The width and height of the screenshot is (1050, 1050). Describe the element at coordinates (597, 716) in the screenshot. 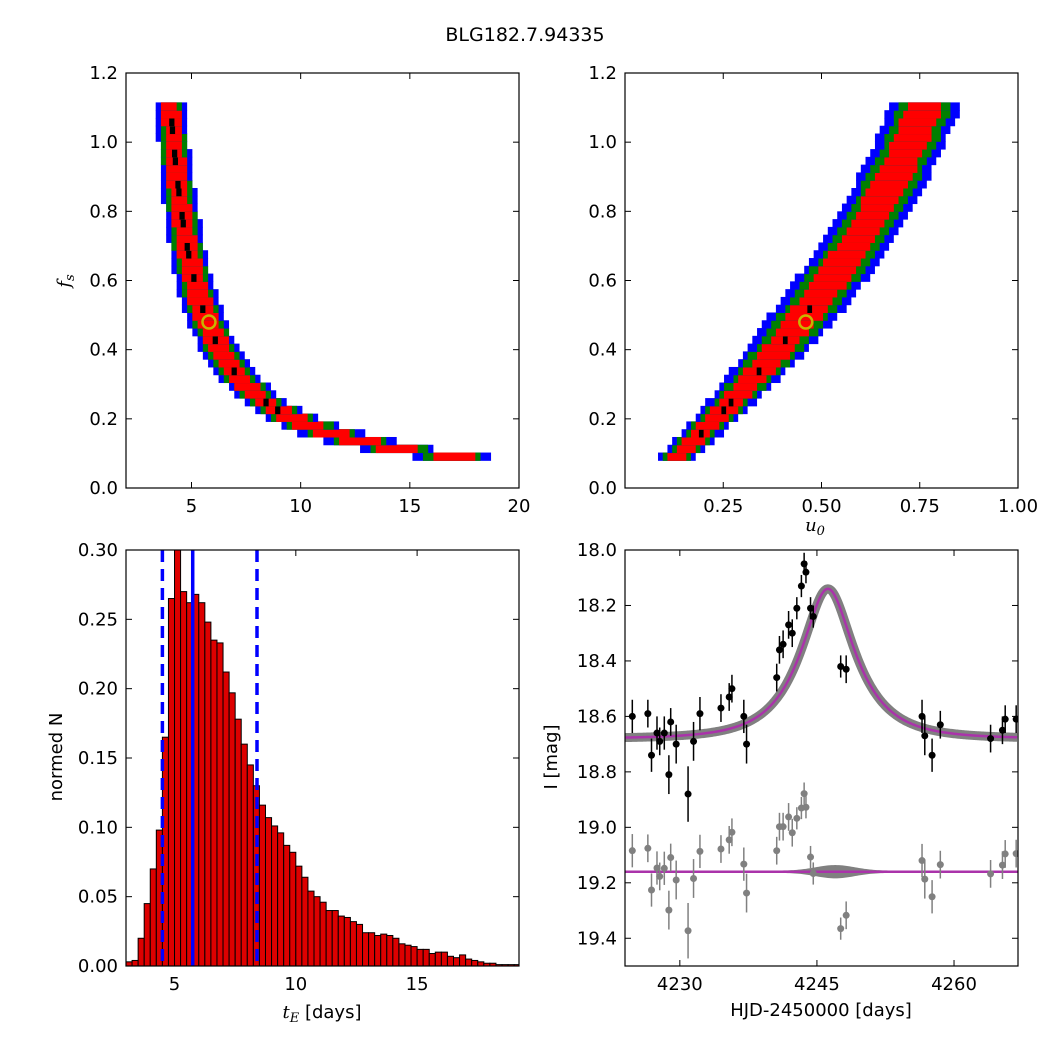

I see `p4-ytick-label: 18.6` at that location.